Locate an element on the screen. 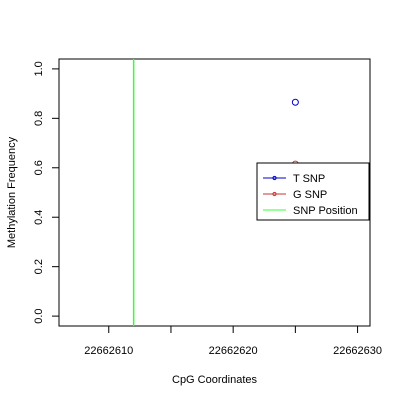  legend-label: G SNP is located at coordinates (310, 195).